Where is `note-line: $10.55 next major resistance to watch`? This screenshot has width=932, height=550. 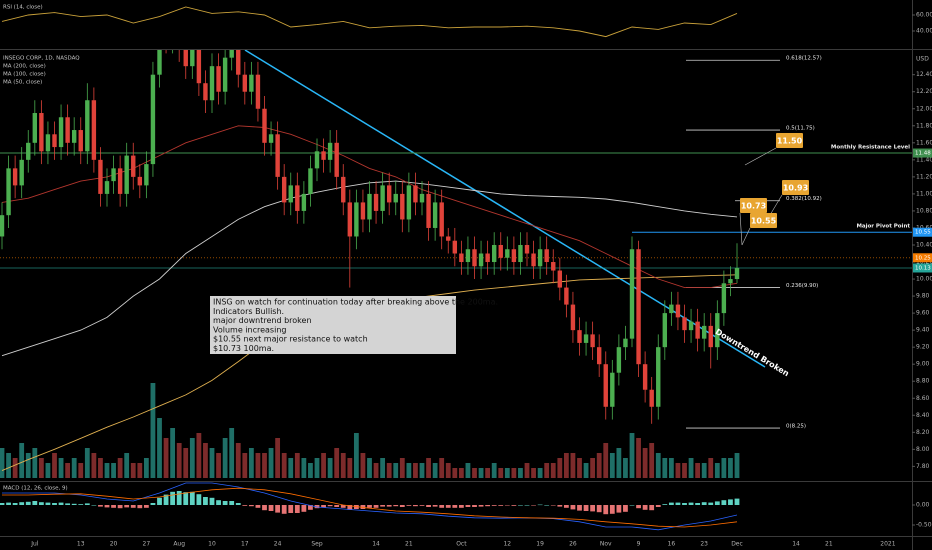
note-line: $10.55 next major resistance to watch is located at coordinates (290, 339).